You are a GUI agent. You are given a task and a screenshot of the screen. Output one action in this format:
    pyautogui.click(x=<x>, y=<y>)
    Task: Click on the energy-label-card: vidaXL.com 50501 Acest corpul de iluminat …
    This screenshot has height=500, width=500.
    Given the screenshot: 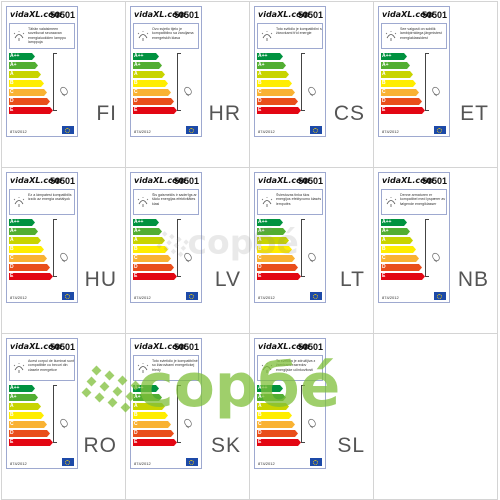 What is the action you would take?
    pyautogui.click(x=42, y=403)
    